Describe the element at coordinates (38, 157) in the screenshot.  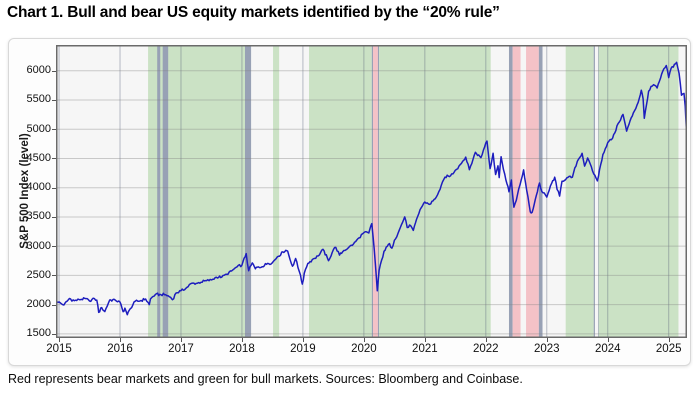
I see `y-tick-label: 4500` at that location.